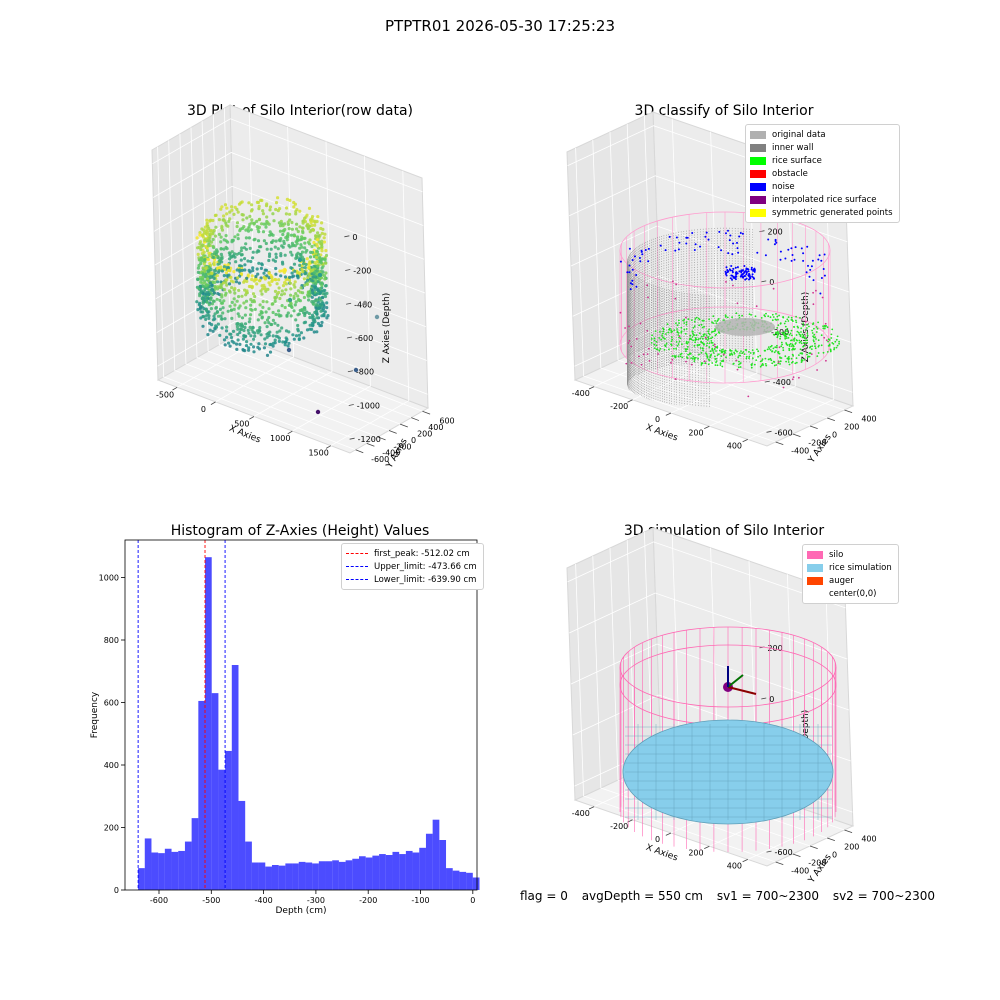 Image resolution: width=1000 pixels, height=1000 pixels. What do you see at coordinates (758, 173) in the screenshot?
I see `plot2-legend-swatch` at bounding box center [758, 173].